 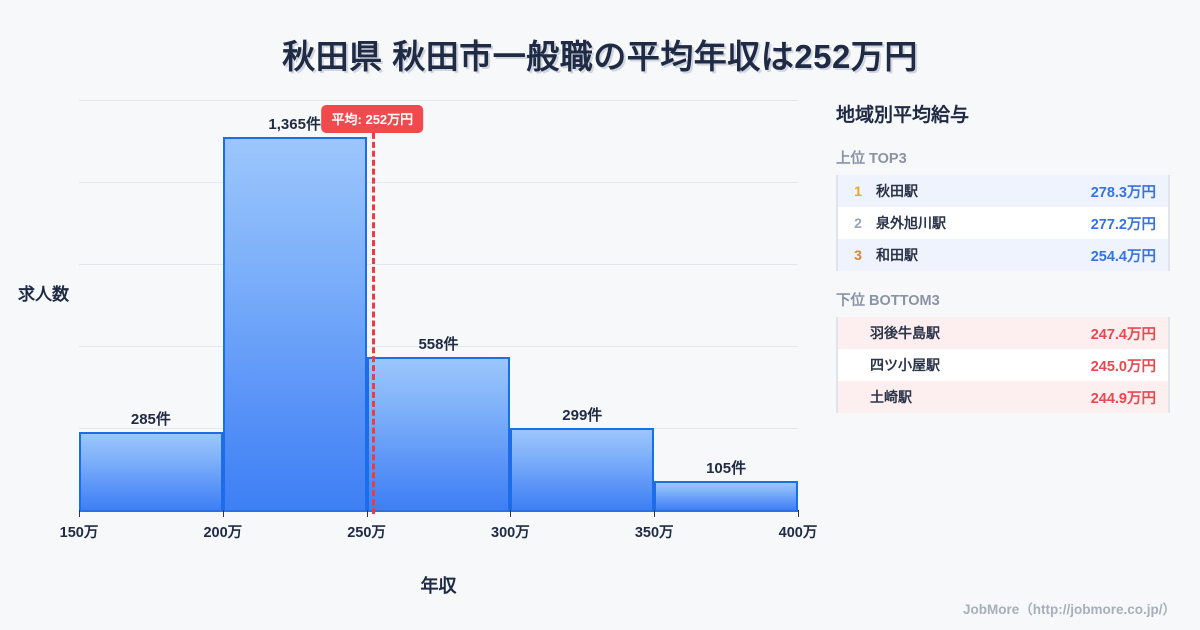 What do you see at coordinates (1003, 333) in the screenshot?
I see `rank-row: 羽後牛島駅 247.4万円` at bounding box center [1003, 333].